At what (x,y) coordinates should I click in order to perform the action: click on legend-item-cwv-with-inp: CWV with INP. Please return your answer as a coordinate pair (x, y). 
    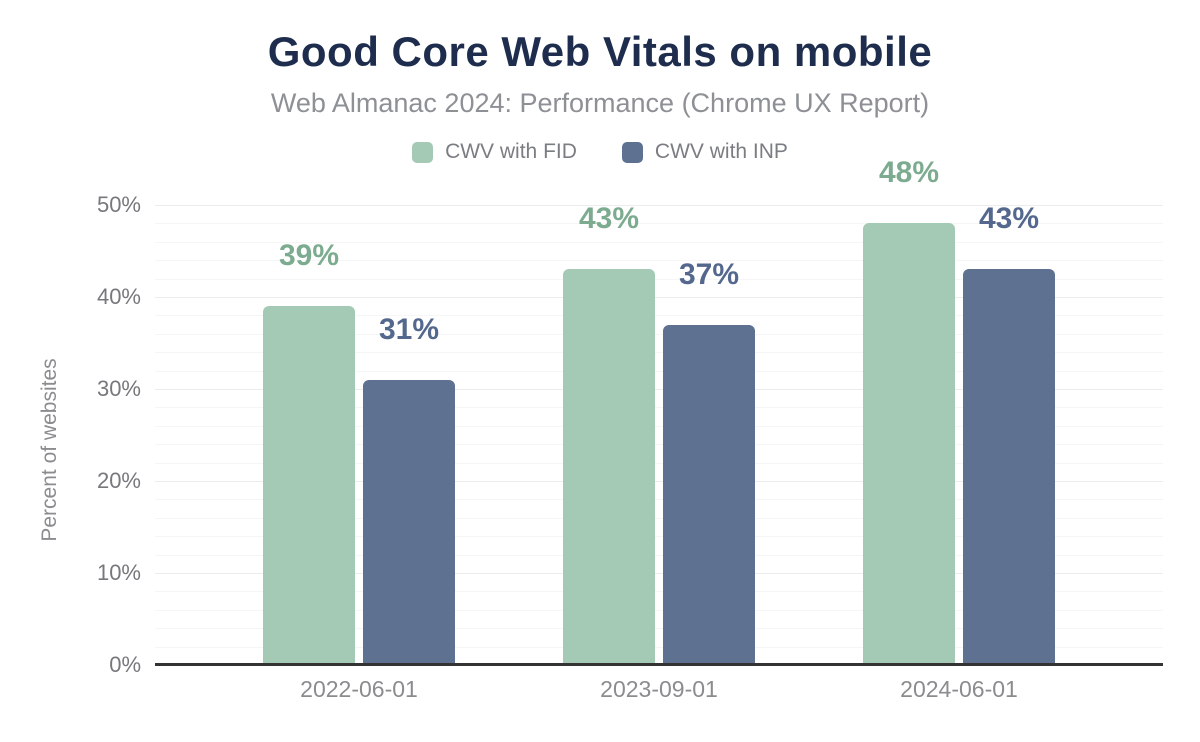
    Looking at the image, I should click on (704, 152).